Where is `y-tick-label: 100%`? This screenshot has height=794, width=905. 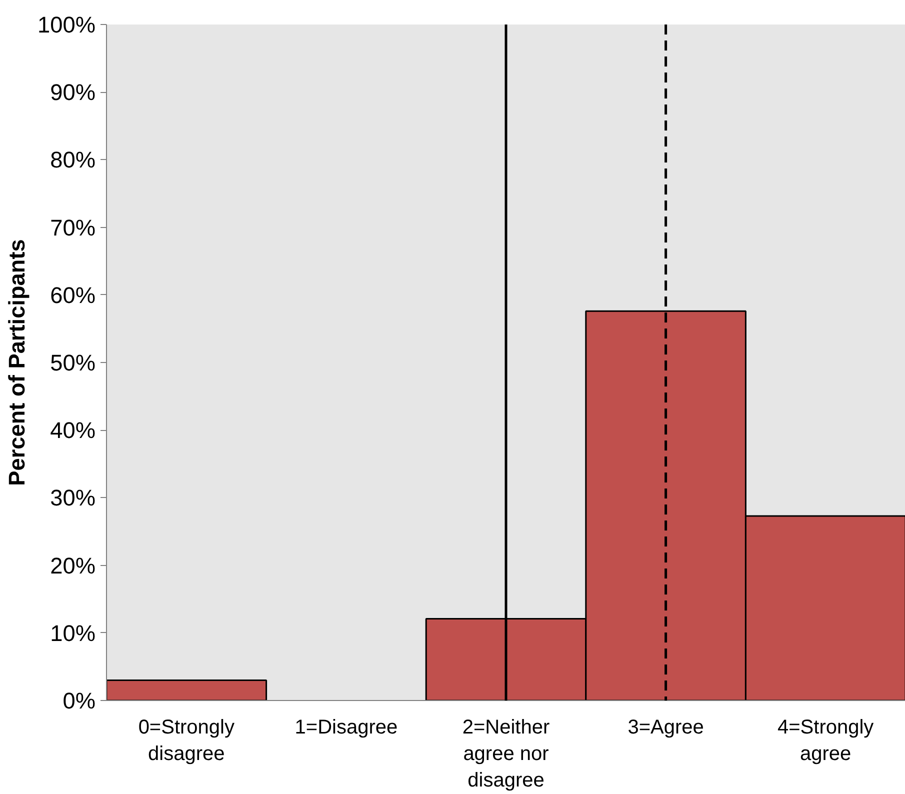
y-tick-label: 100% is located at coordinates (67, 25).